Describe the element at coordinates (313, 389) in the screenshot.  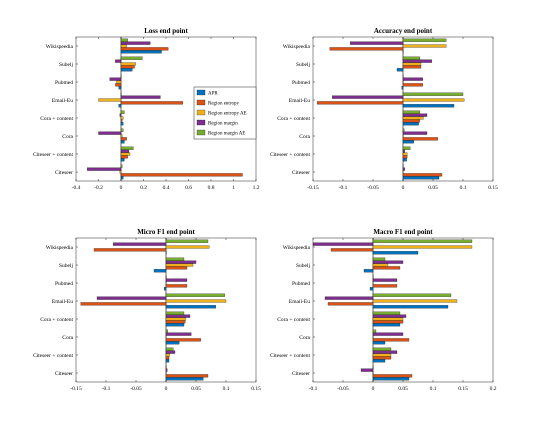
I see `x-tick-label: -0.1` at that location.